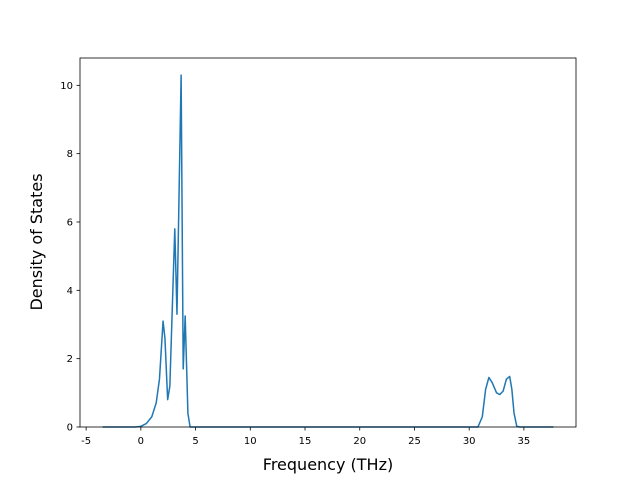 The height and width of the screenshot is (480, 640). I want to click on x-tick-label: 10, so click(250, 441).